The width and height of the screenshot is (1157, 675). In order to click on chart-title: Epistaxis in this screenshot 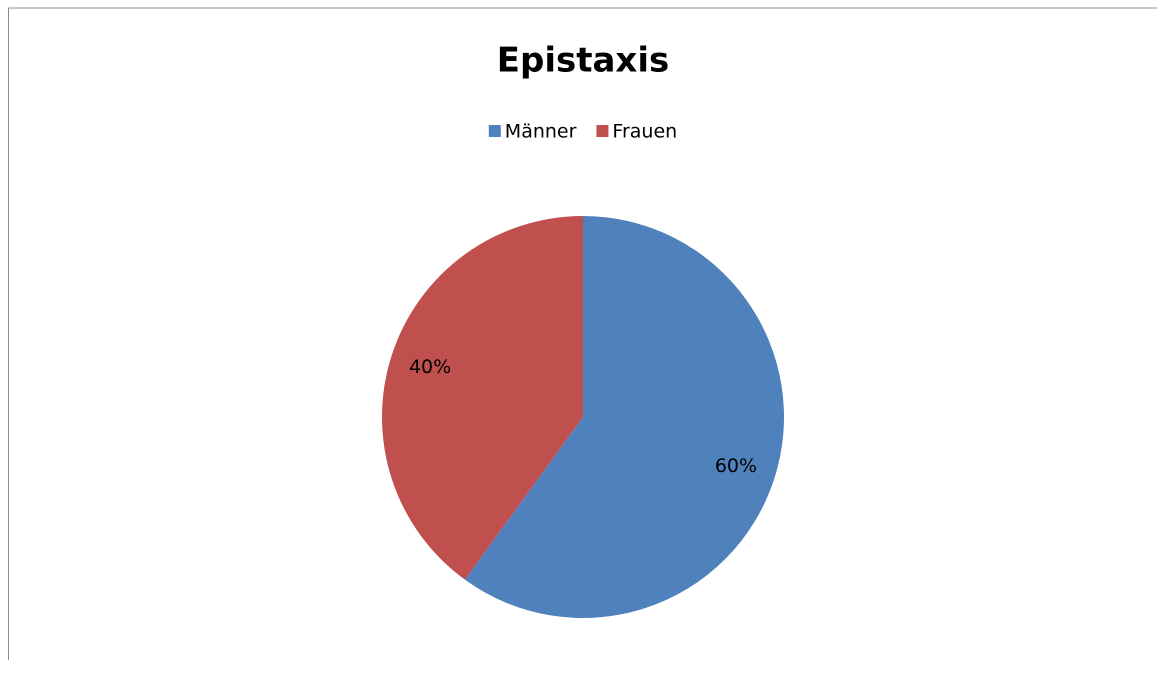, I will do `click(583, 61)`.